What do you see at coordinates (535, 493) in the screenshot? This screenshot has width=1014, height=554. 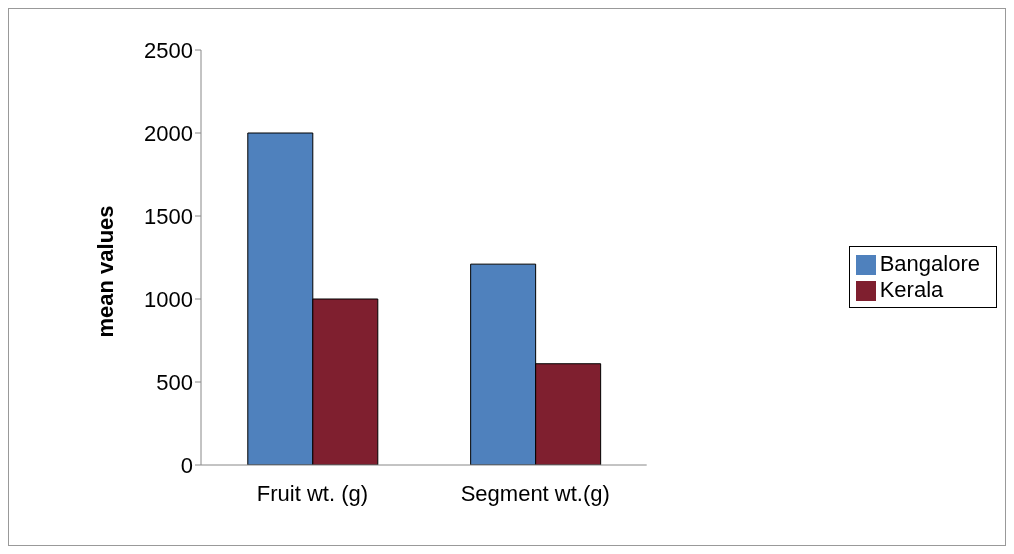 I see `x-tick-label: Segment wt.(g)` at bounding box center [535, 493].